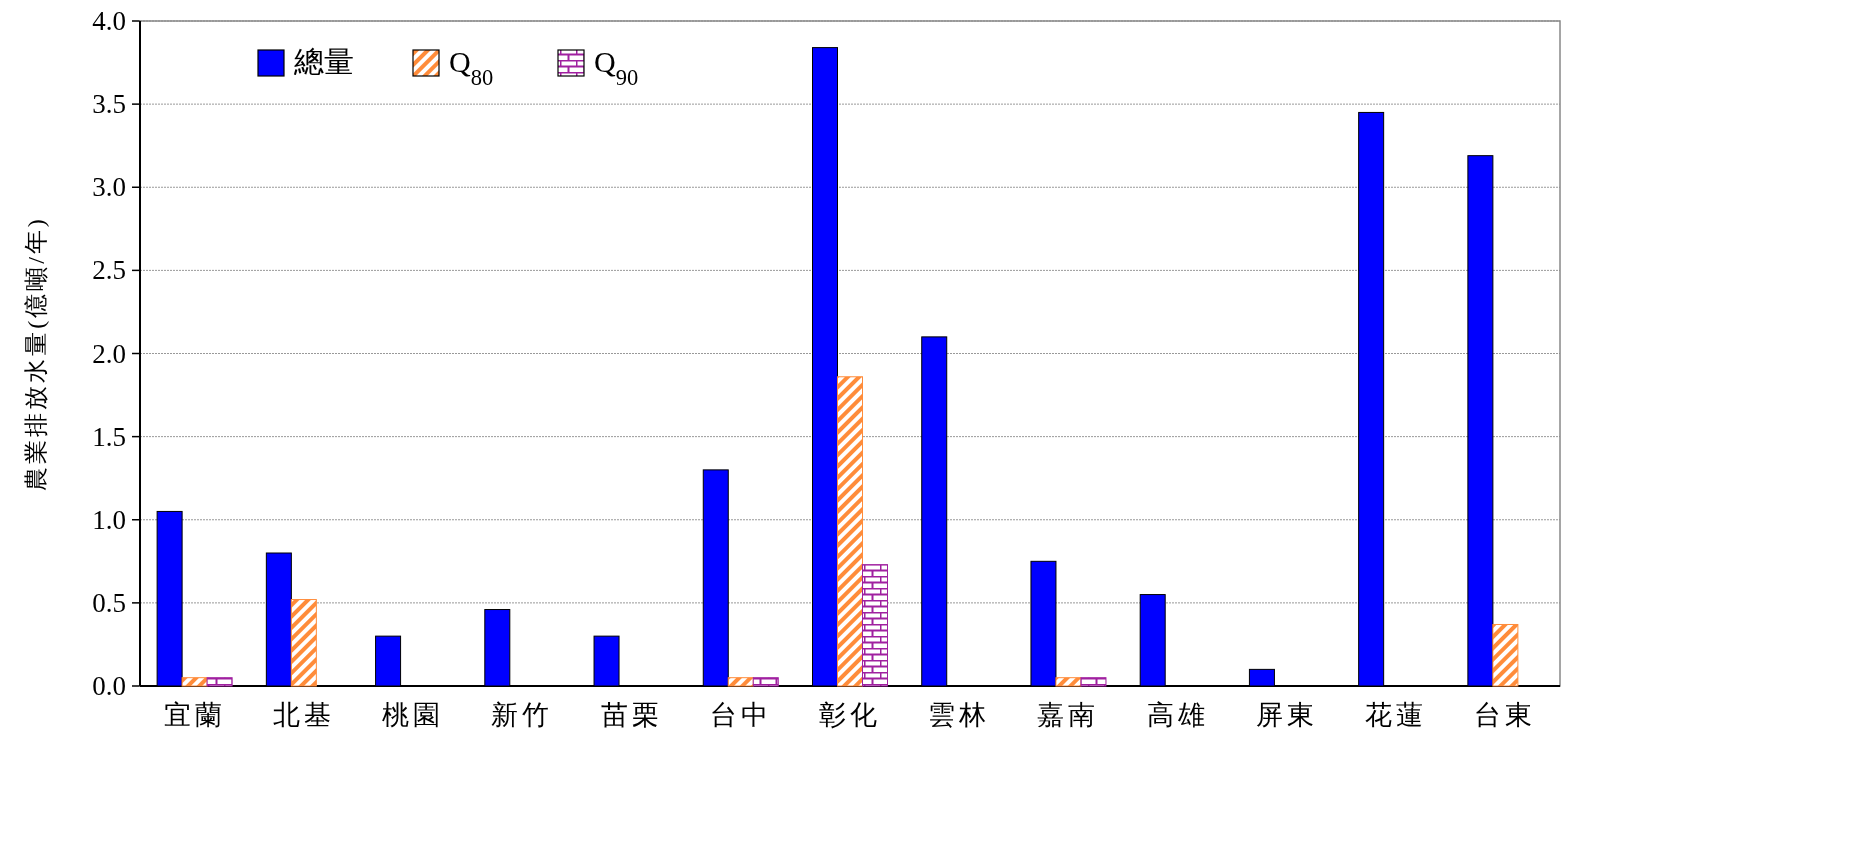 This screenshot has width=1852, height=865. What do you see at coordinates (740, 715) in the screenshot?
I see `x-tick-label: 台中` at bounding box center [740, 715].